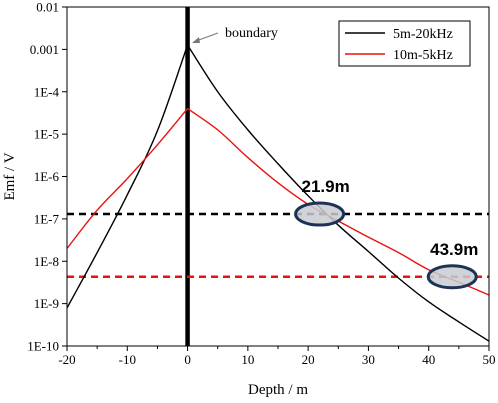 Image resolution: width=498 pixels, height=403 pixels. What do you see at coordinates (47, 176) in the screenshot?
I see `y-tick-label-4: 1E-6` at bounding box center [47, 176].